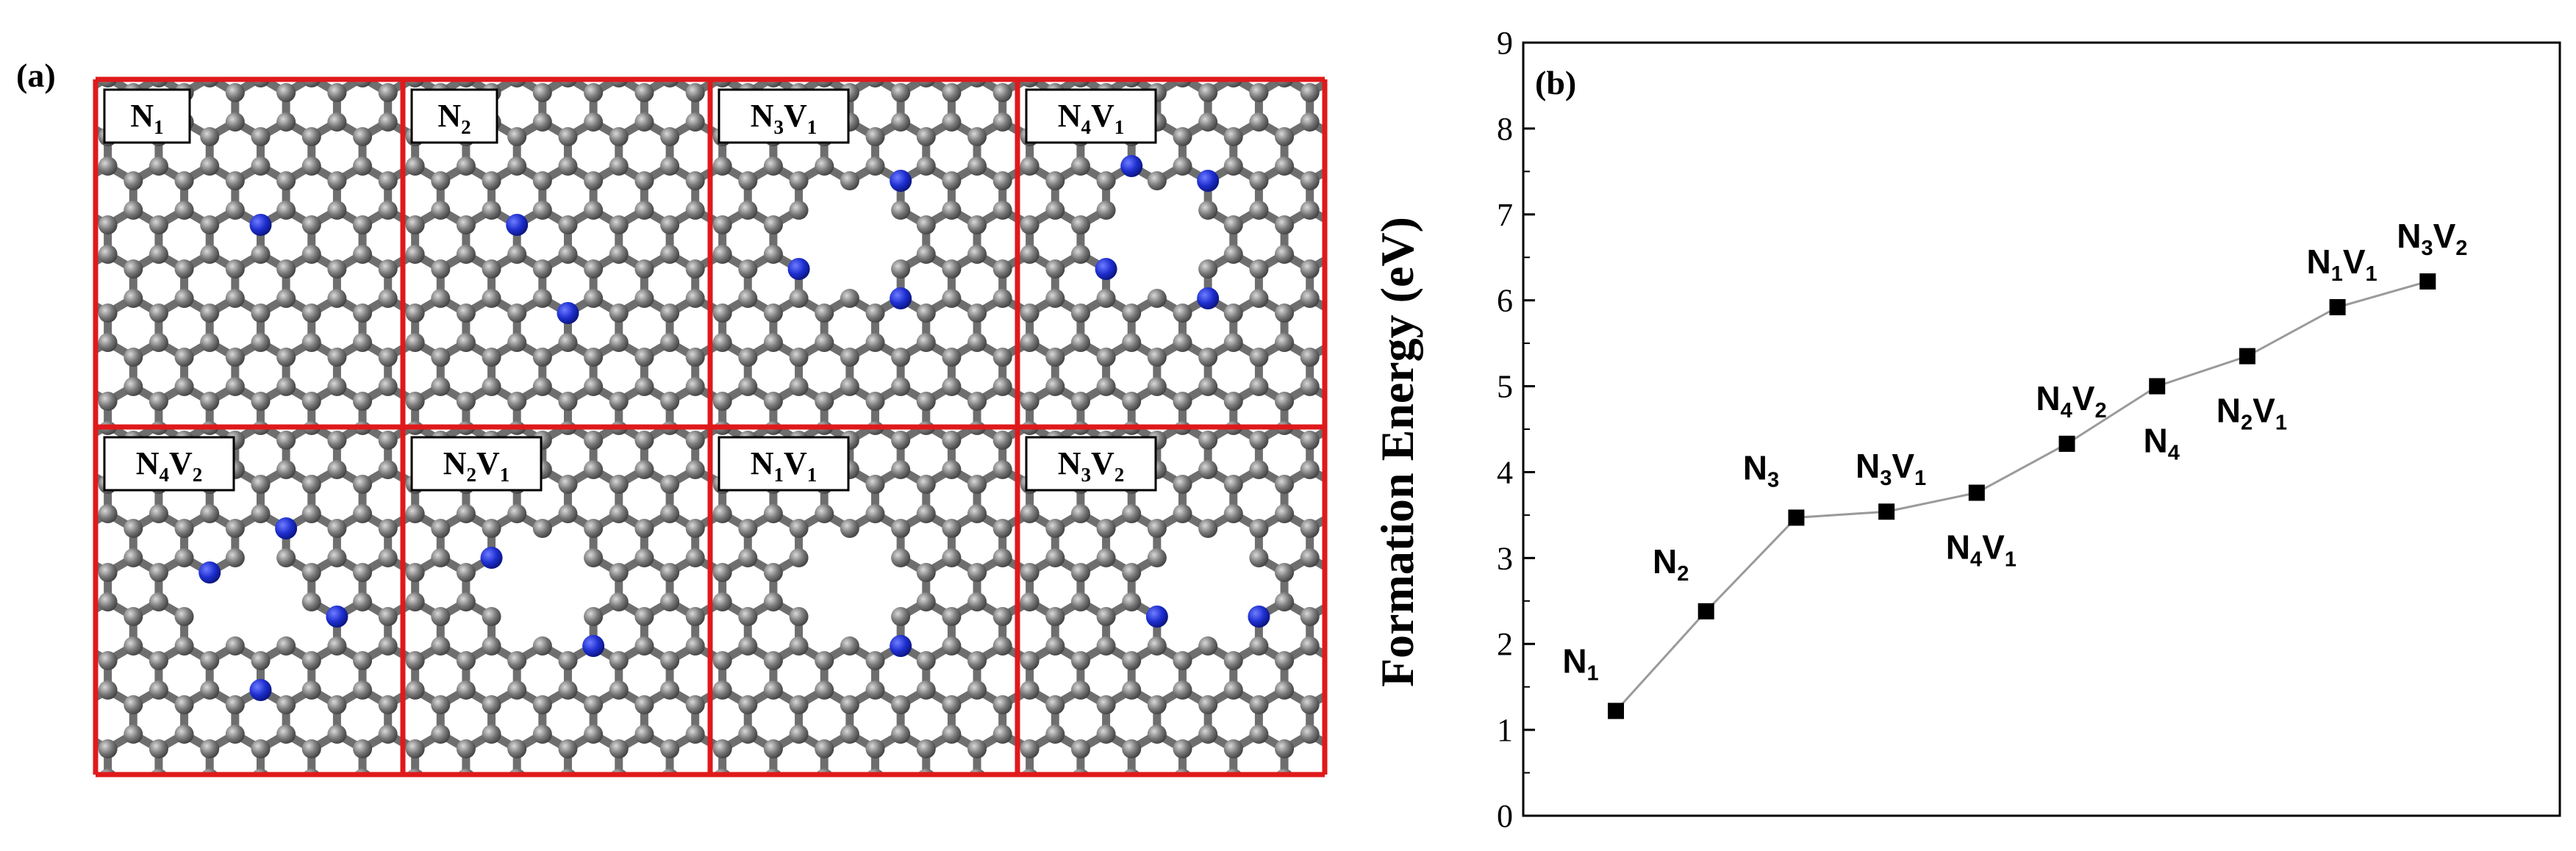 The height and width of the screenshot is (851, 2576). I want to click on atoms, so click(1170, 253).